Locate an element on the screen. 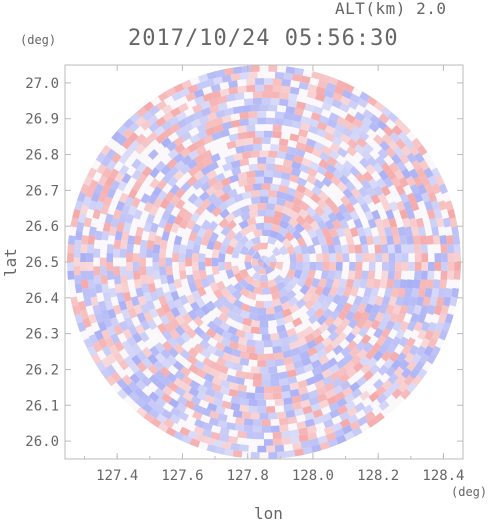  altitude-label: ALT(km) 2.0 is located at coordinates (391, 9).